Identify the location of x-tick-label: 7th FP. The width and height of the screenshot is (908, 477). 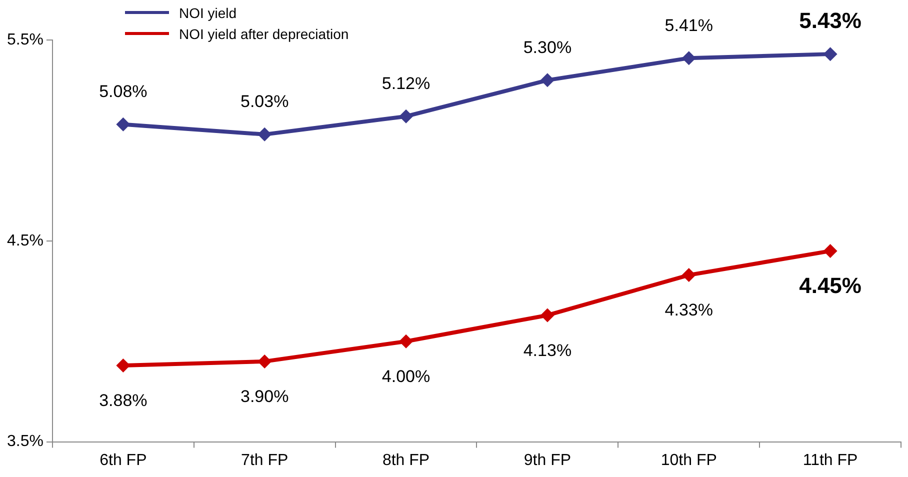
(264, 460).